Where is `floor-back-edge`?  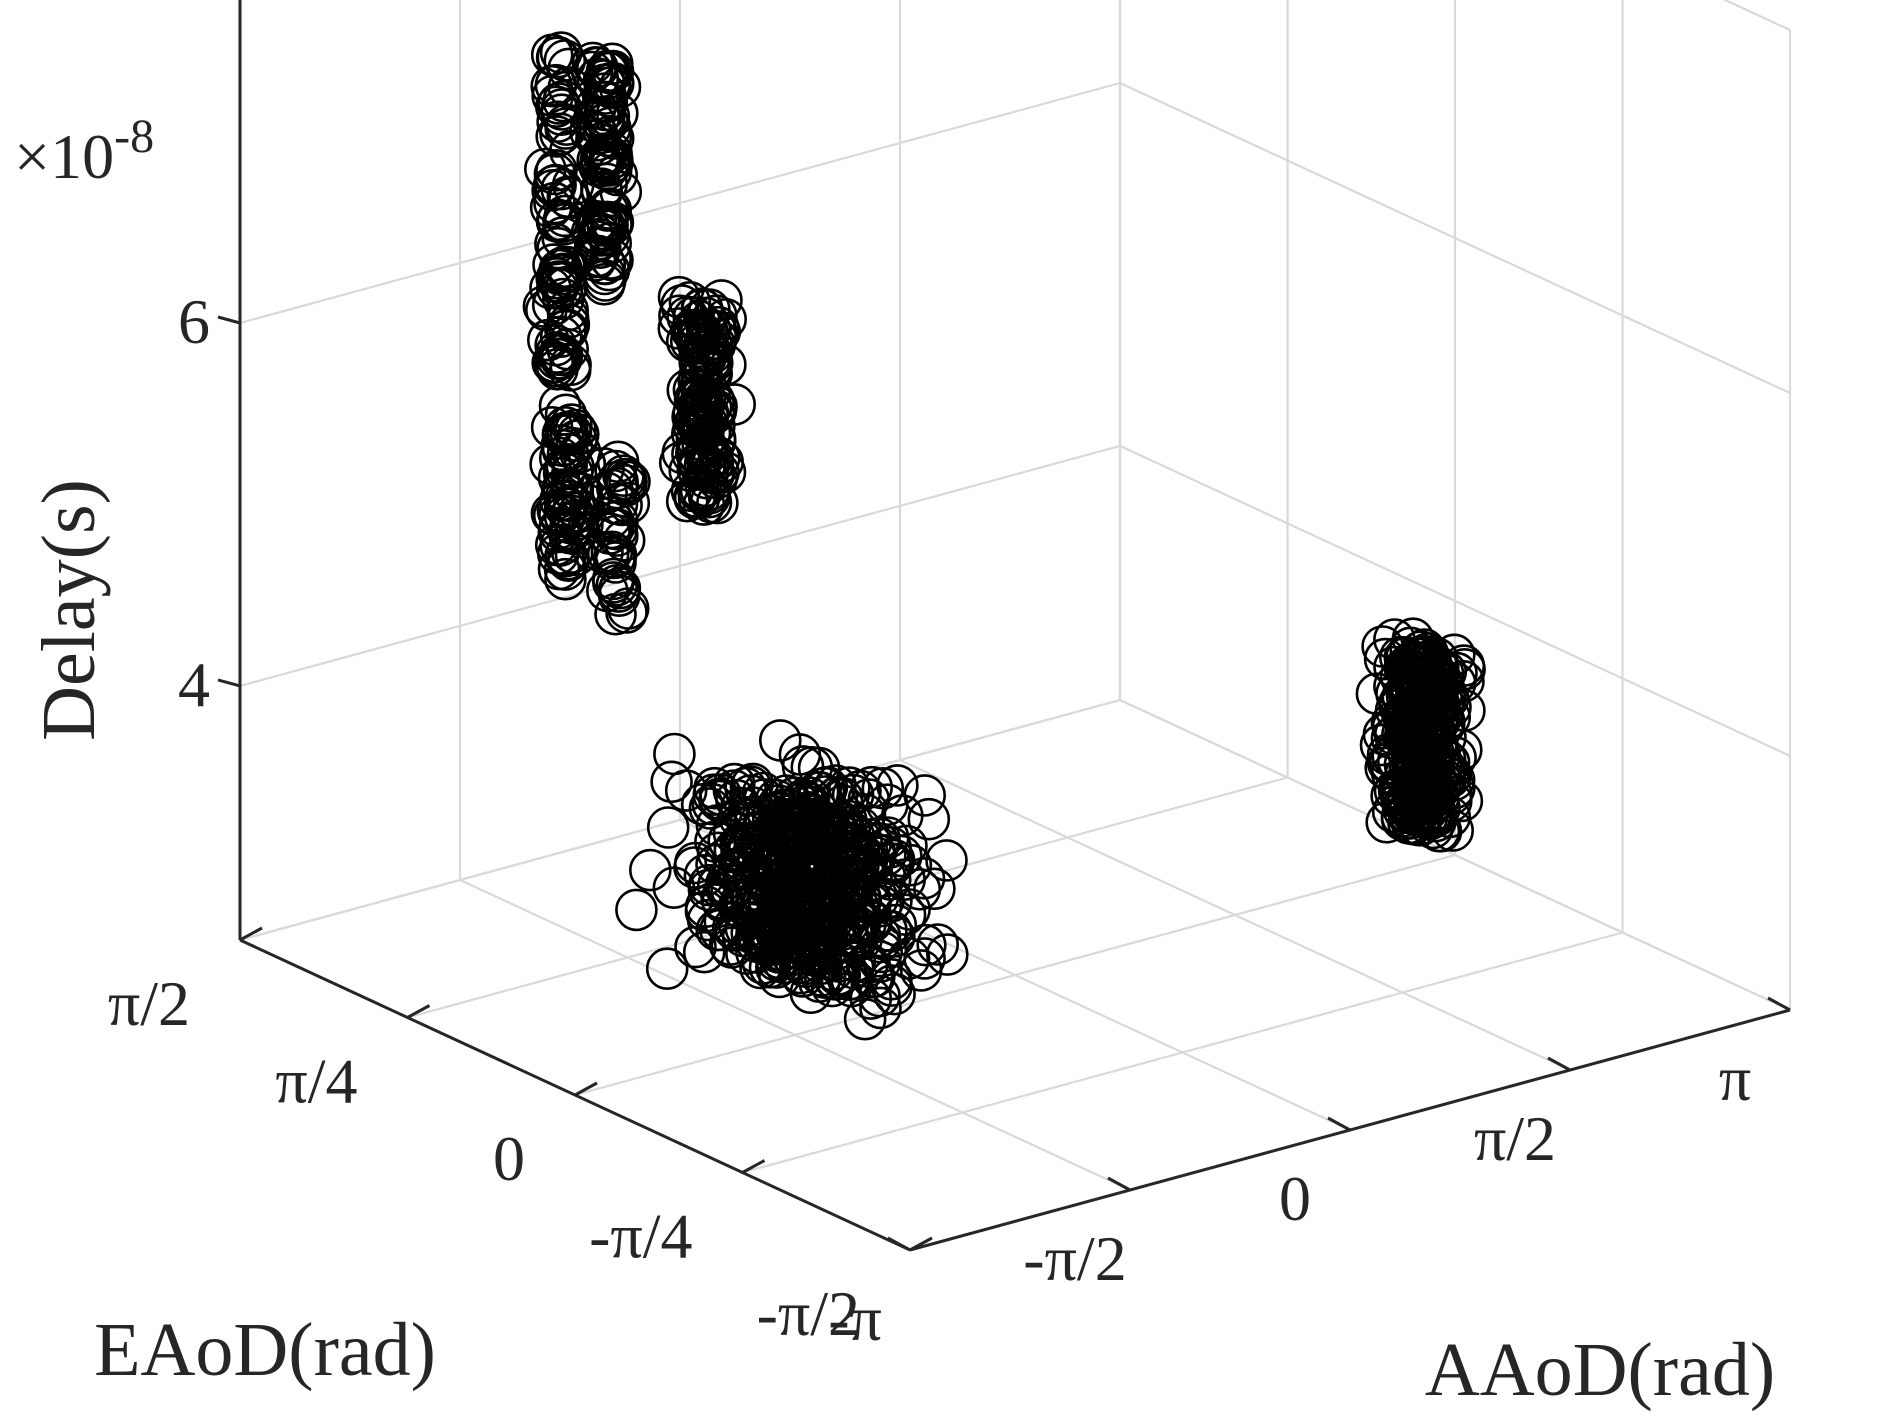 floor-back-edge is located at coordinates (680, 820).